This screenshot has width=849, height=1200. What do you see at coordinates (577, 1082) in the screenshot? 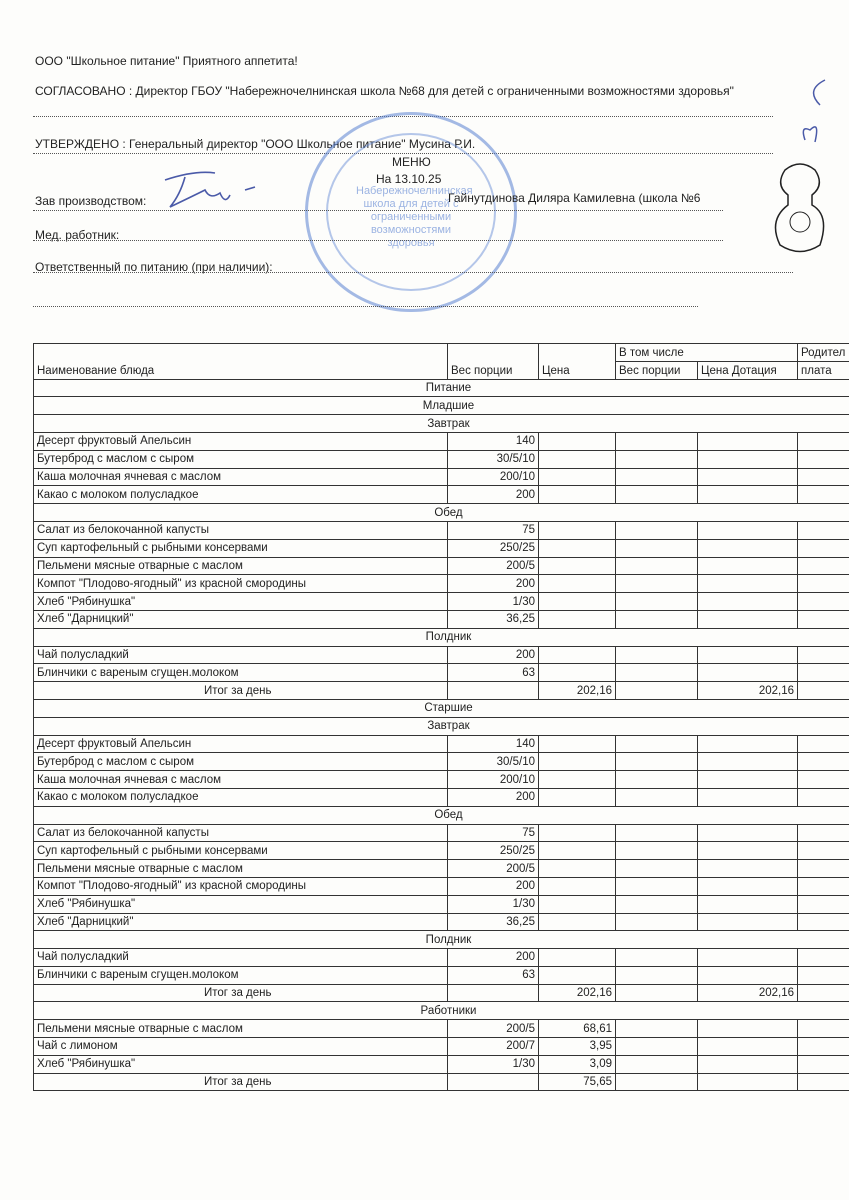
I see `price-cell: 75,65` at bounding box center [577, 1082].